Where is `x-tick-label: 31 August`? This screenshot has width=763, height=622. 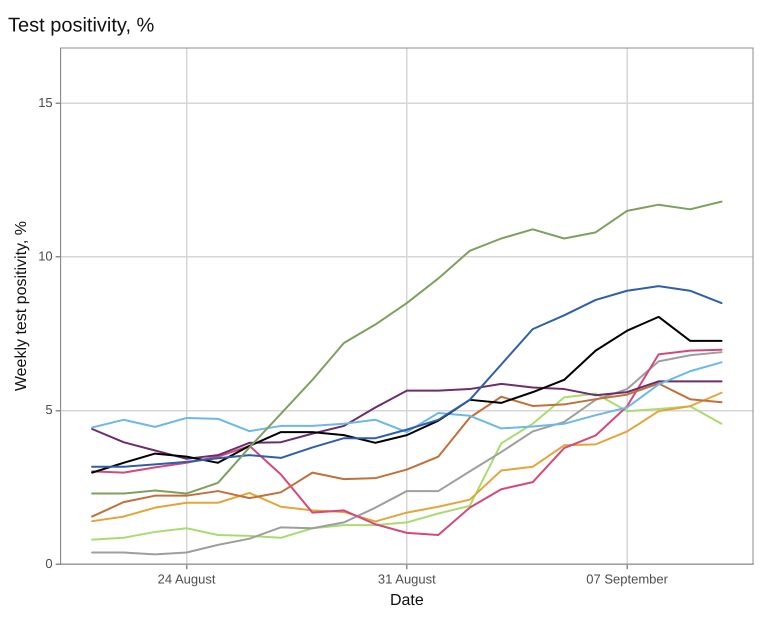 x-tick-label: 31 August is located at coordinates (407, 579).